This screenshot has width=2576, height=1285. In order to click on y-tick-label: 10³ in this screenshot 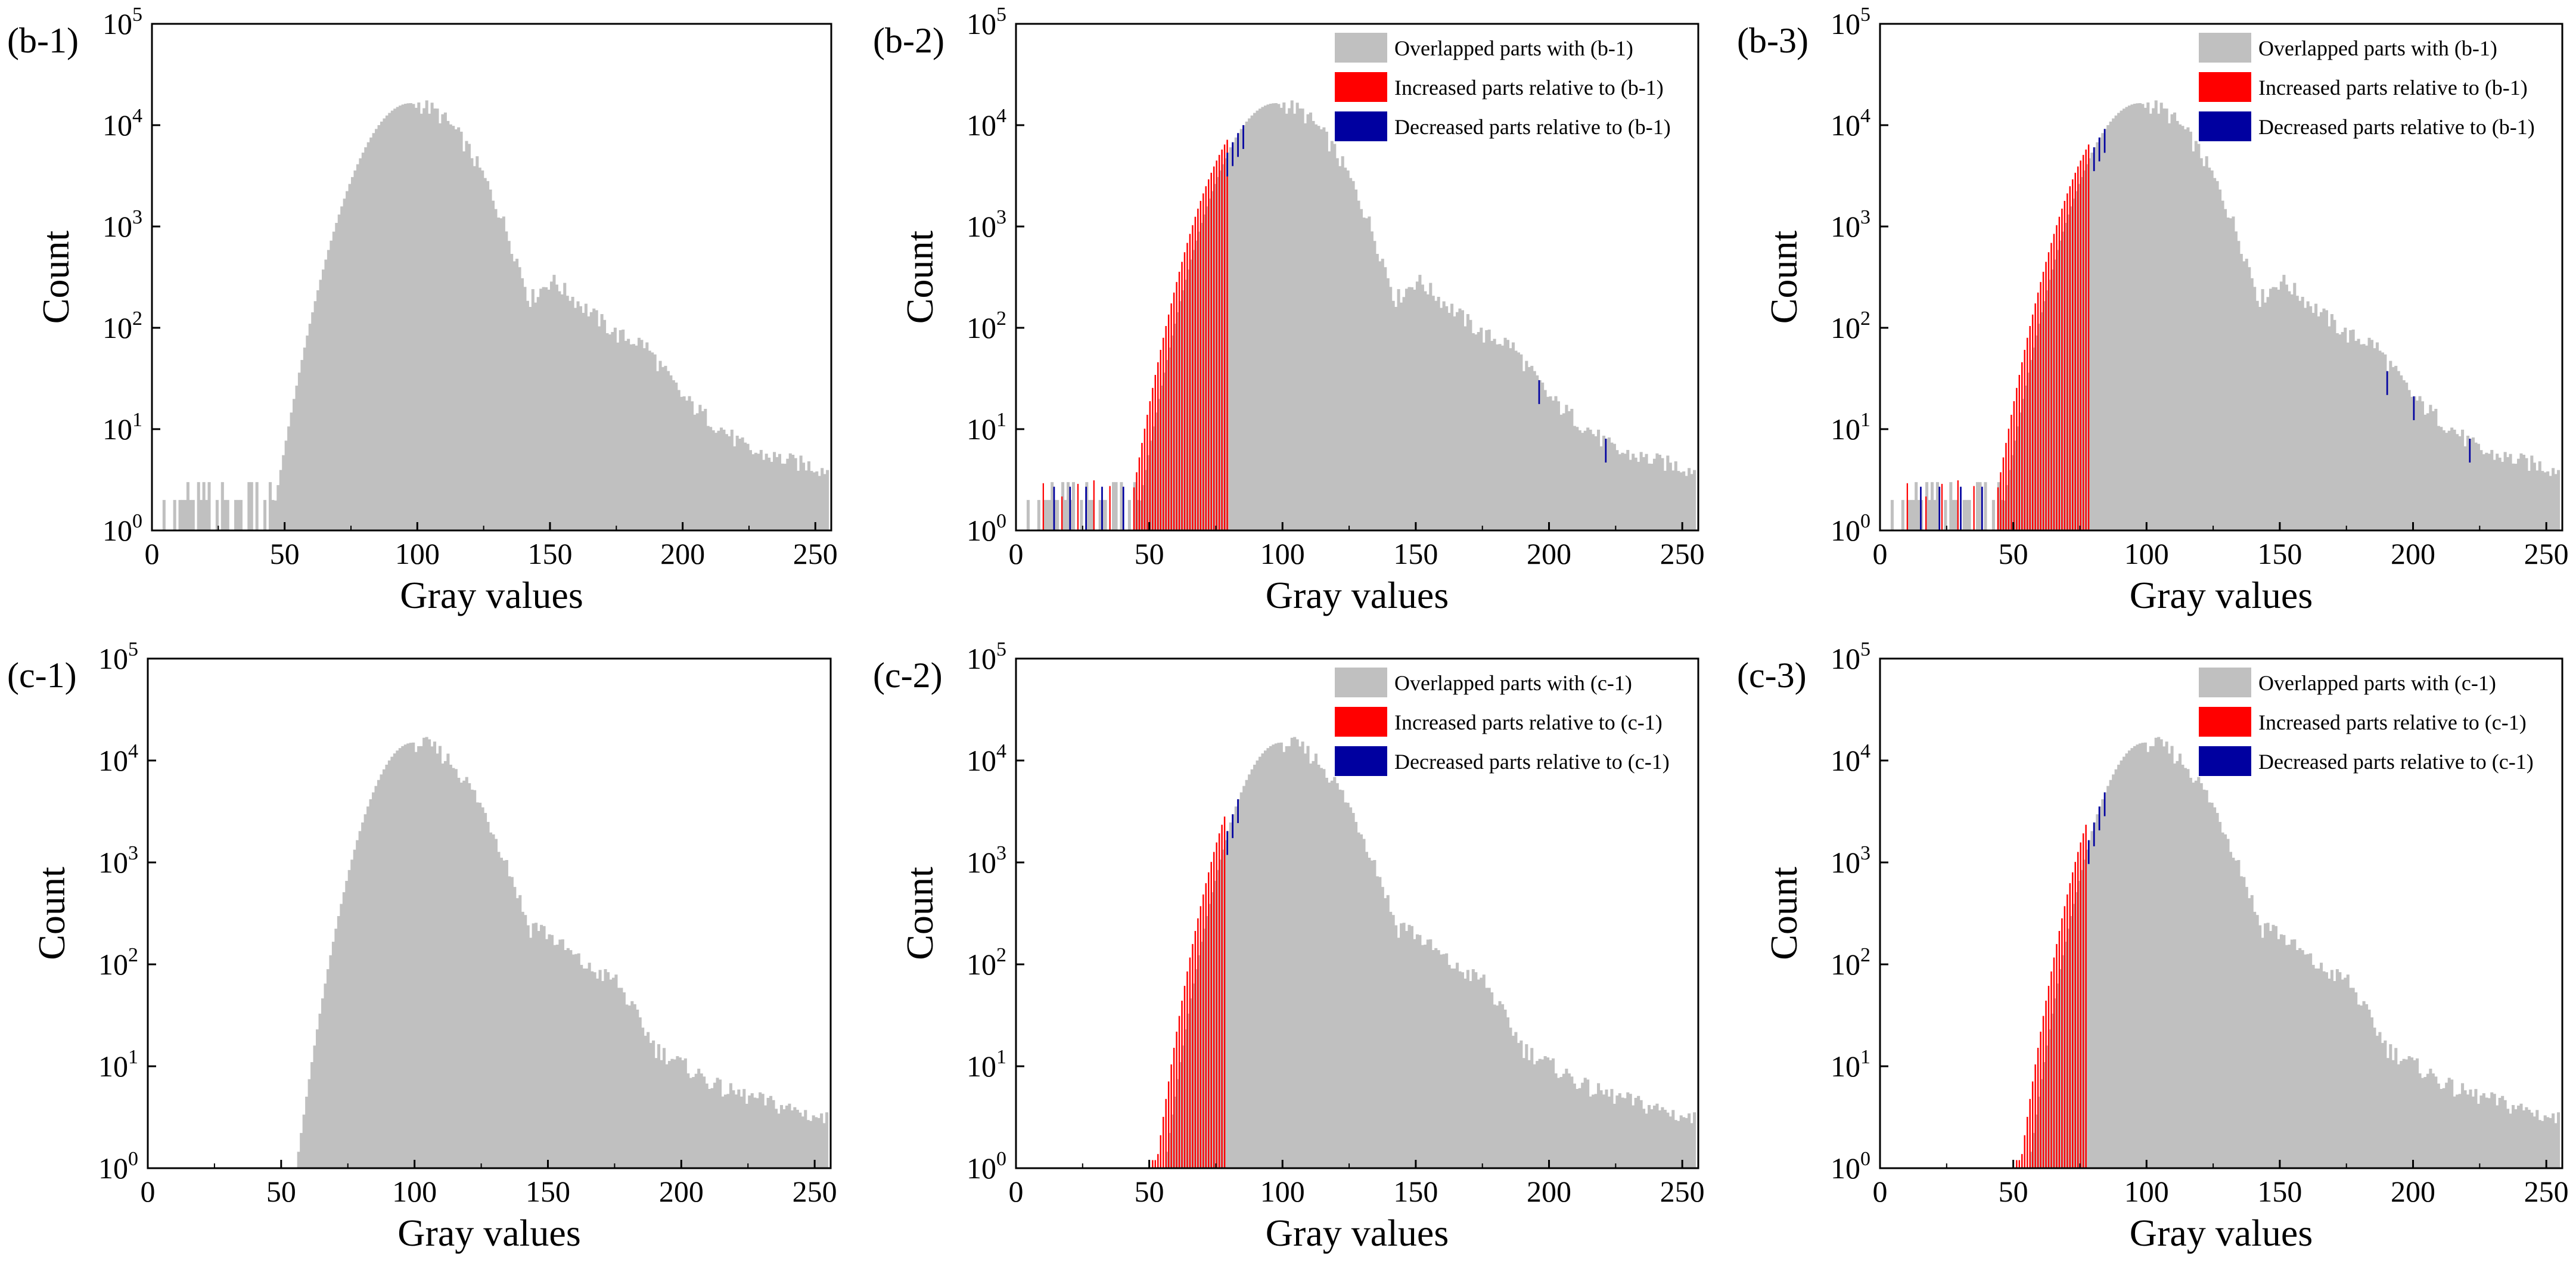, I will do `click(122, 224)`.